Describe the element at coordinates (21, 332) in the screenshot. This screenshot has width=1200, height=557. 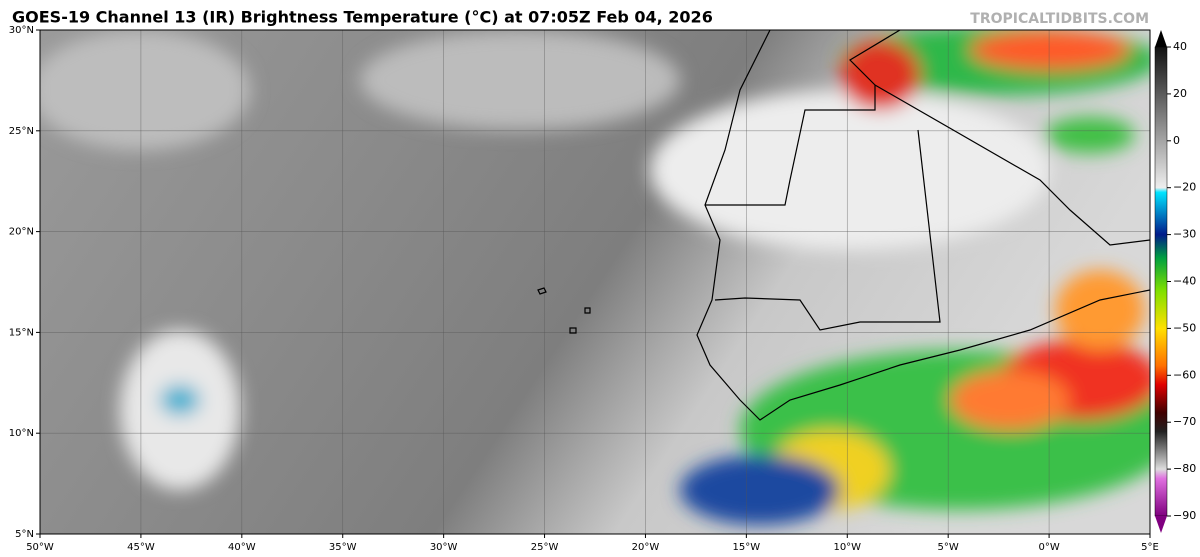
I see `lat-label: 15°N` at that location.